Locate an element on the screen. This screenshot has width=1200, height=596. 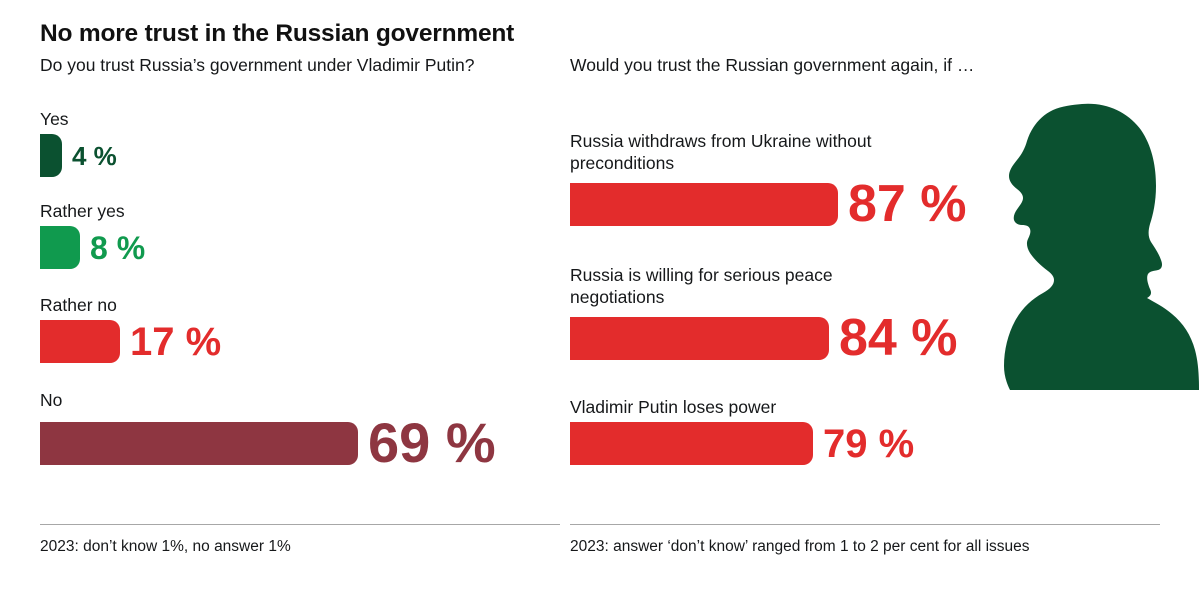
left-bar-label-yes: Yes is located at coordinates (54, 119).